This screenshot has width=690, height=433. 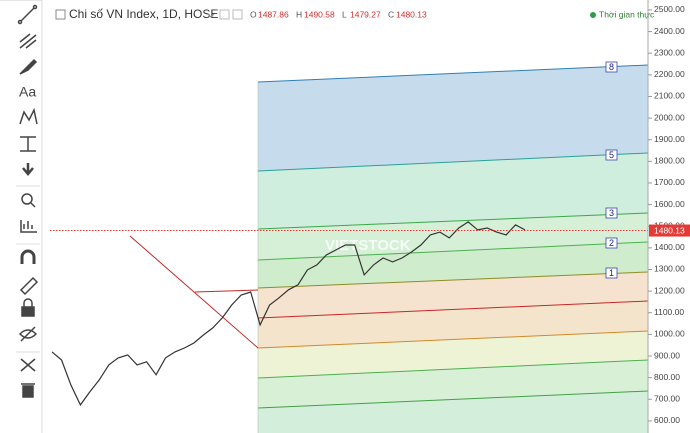 What do you see at coordinates (211, 15) in the screenshot?
I see `symbol-dropdown` at bounding box center [211, 15].